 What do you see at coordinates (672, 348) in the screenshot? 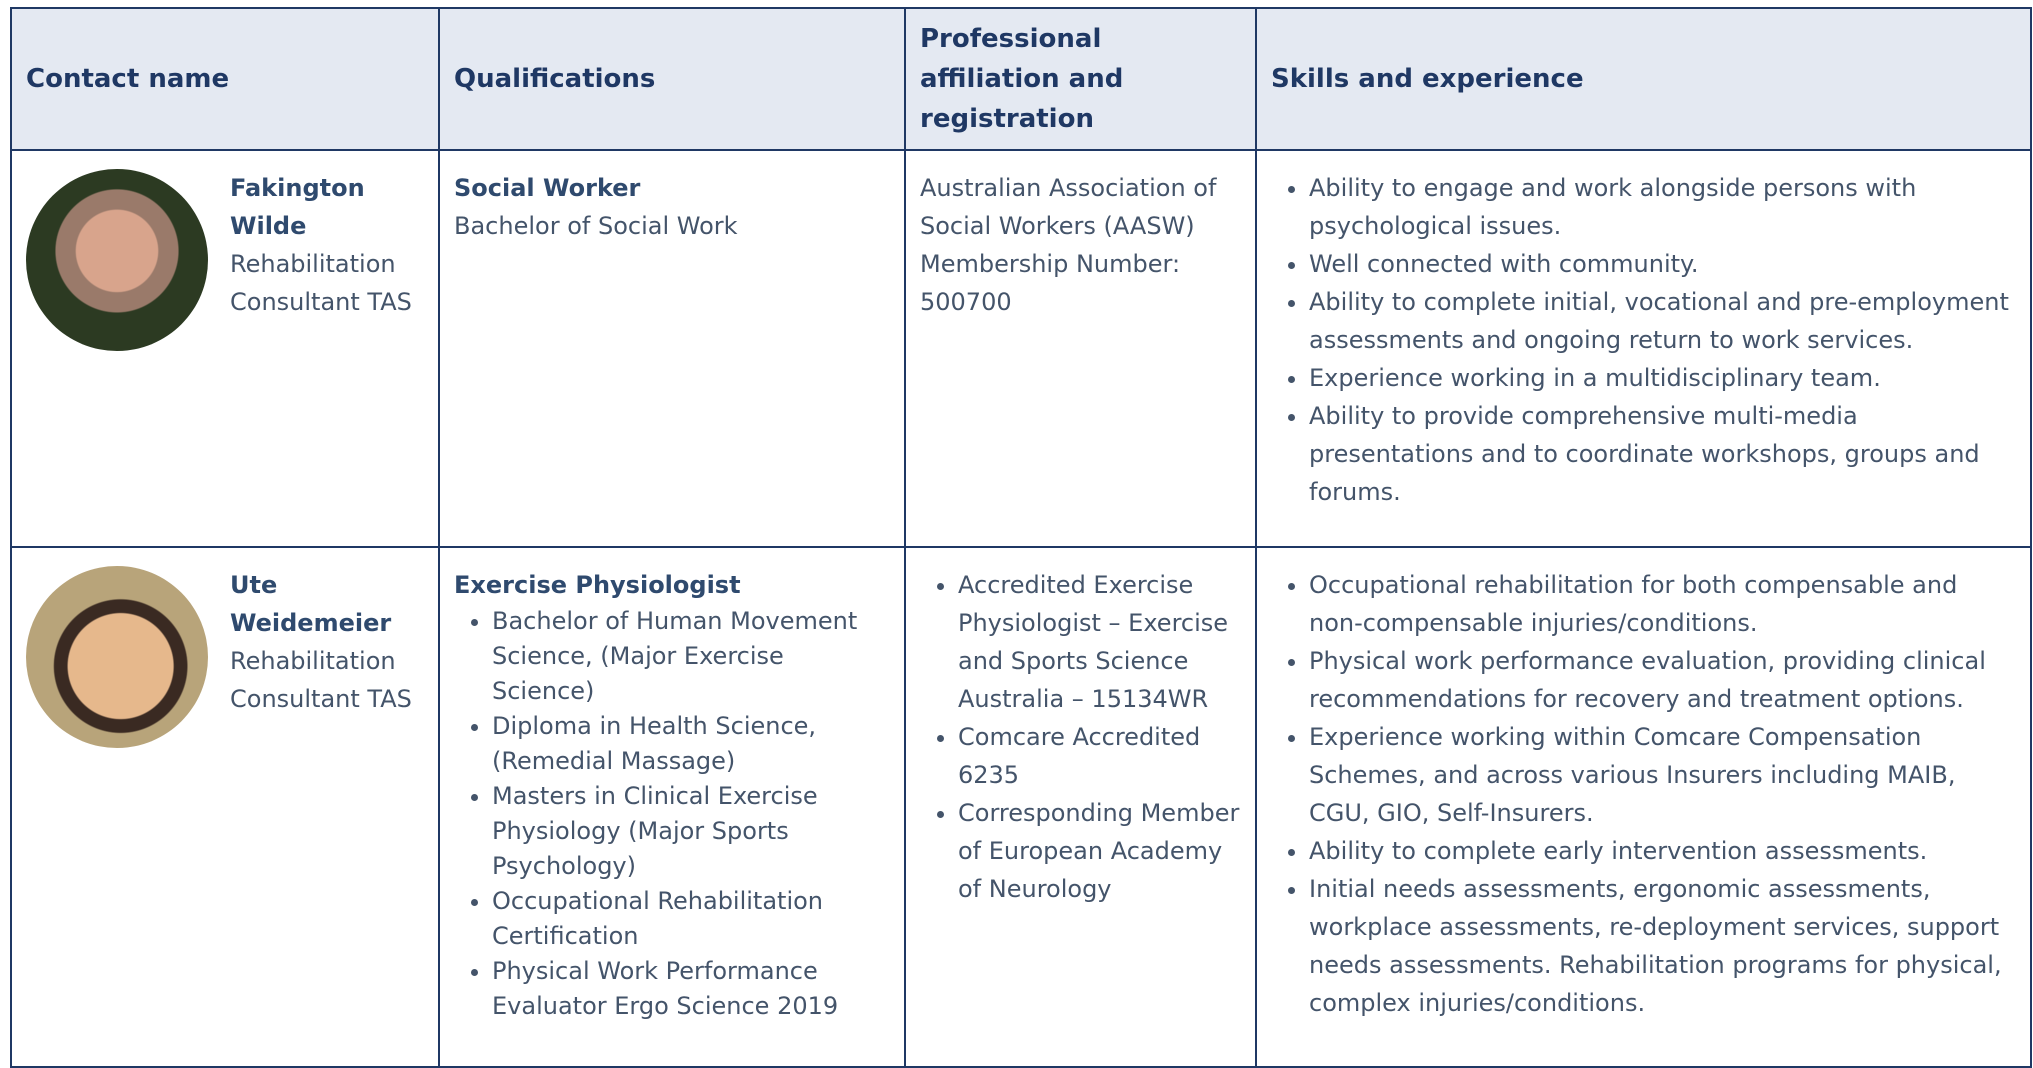
I see `qualifications-cell: Social Worker Bachelor of Social Work` at bounding box center [672, 348].